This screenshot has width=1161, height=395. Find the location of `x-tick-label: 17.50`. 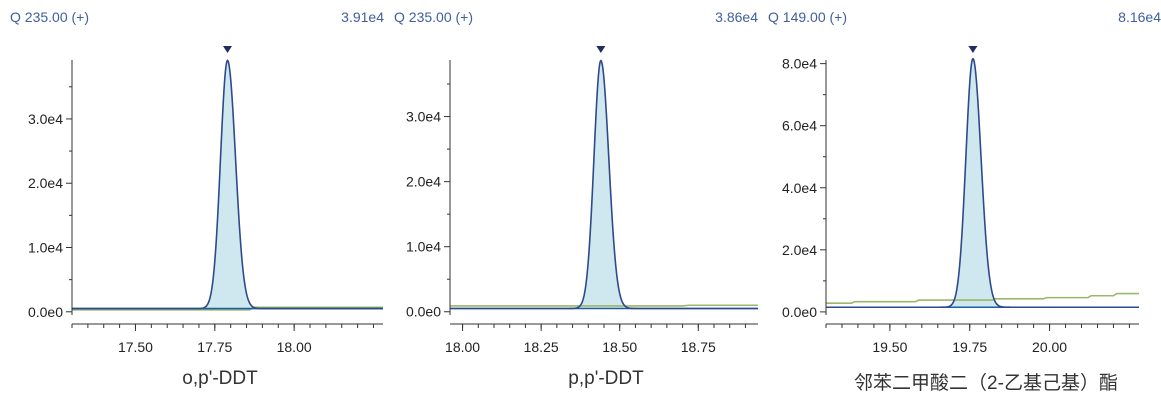

x-tick-label: 17.50 is located at coordinates (135, 347).